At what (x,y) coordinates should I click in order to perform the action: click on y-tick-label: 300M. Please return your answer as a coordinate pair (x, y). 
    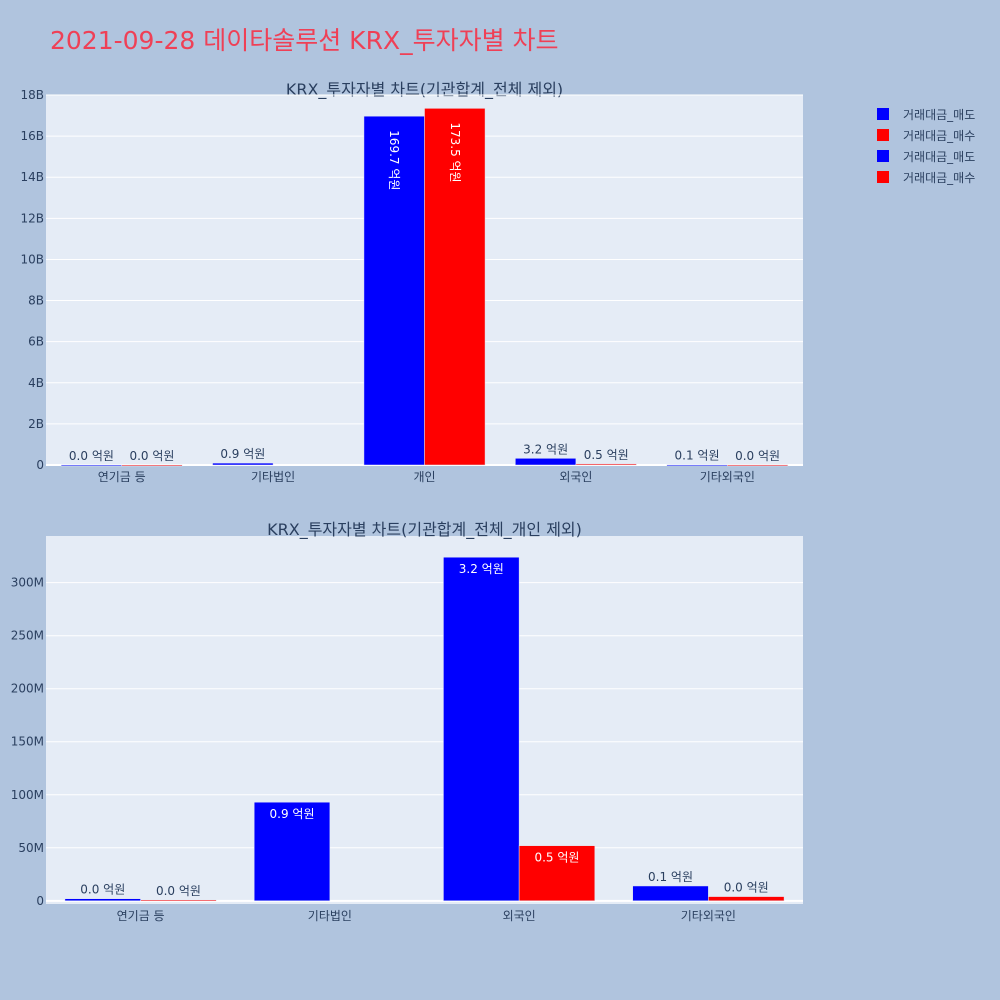
    Looking at the image, I should click on (27, 583).